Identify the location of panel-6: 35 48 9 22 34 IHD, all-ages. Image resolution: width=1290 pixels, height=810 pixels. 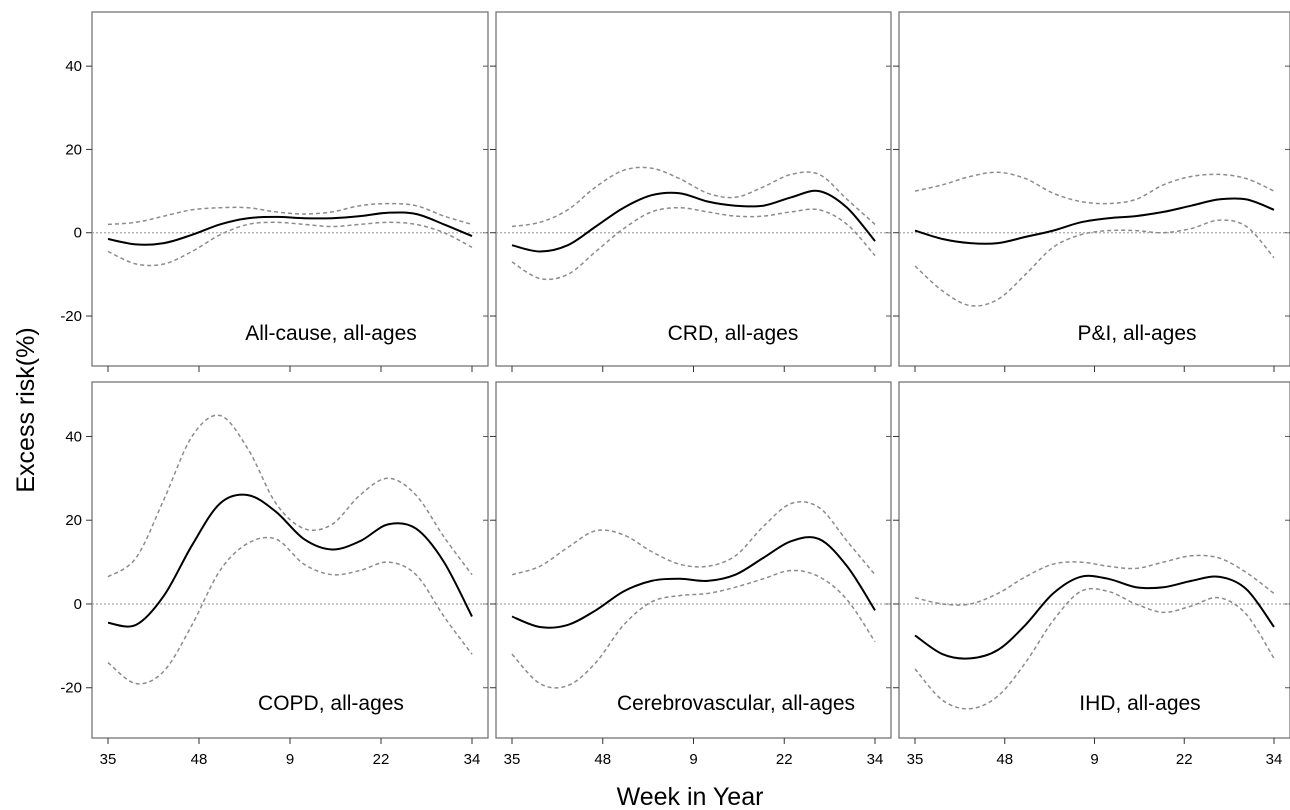
(1091, 574).